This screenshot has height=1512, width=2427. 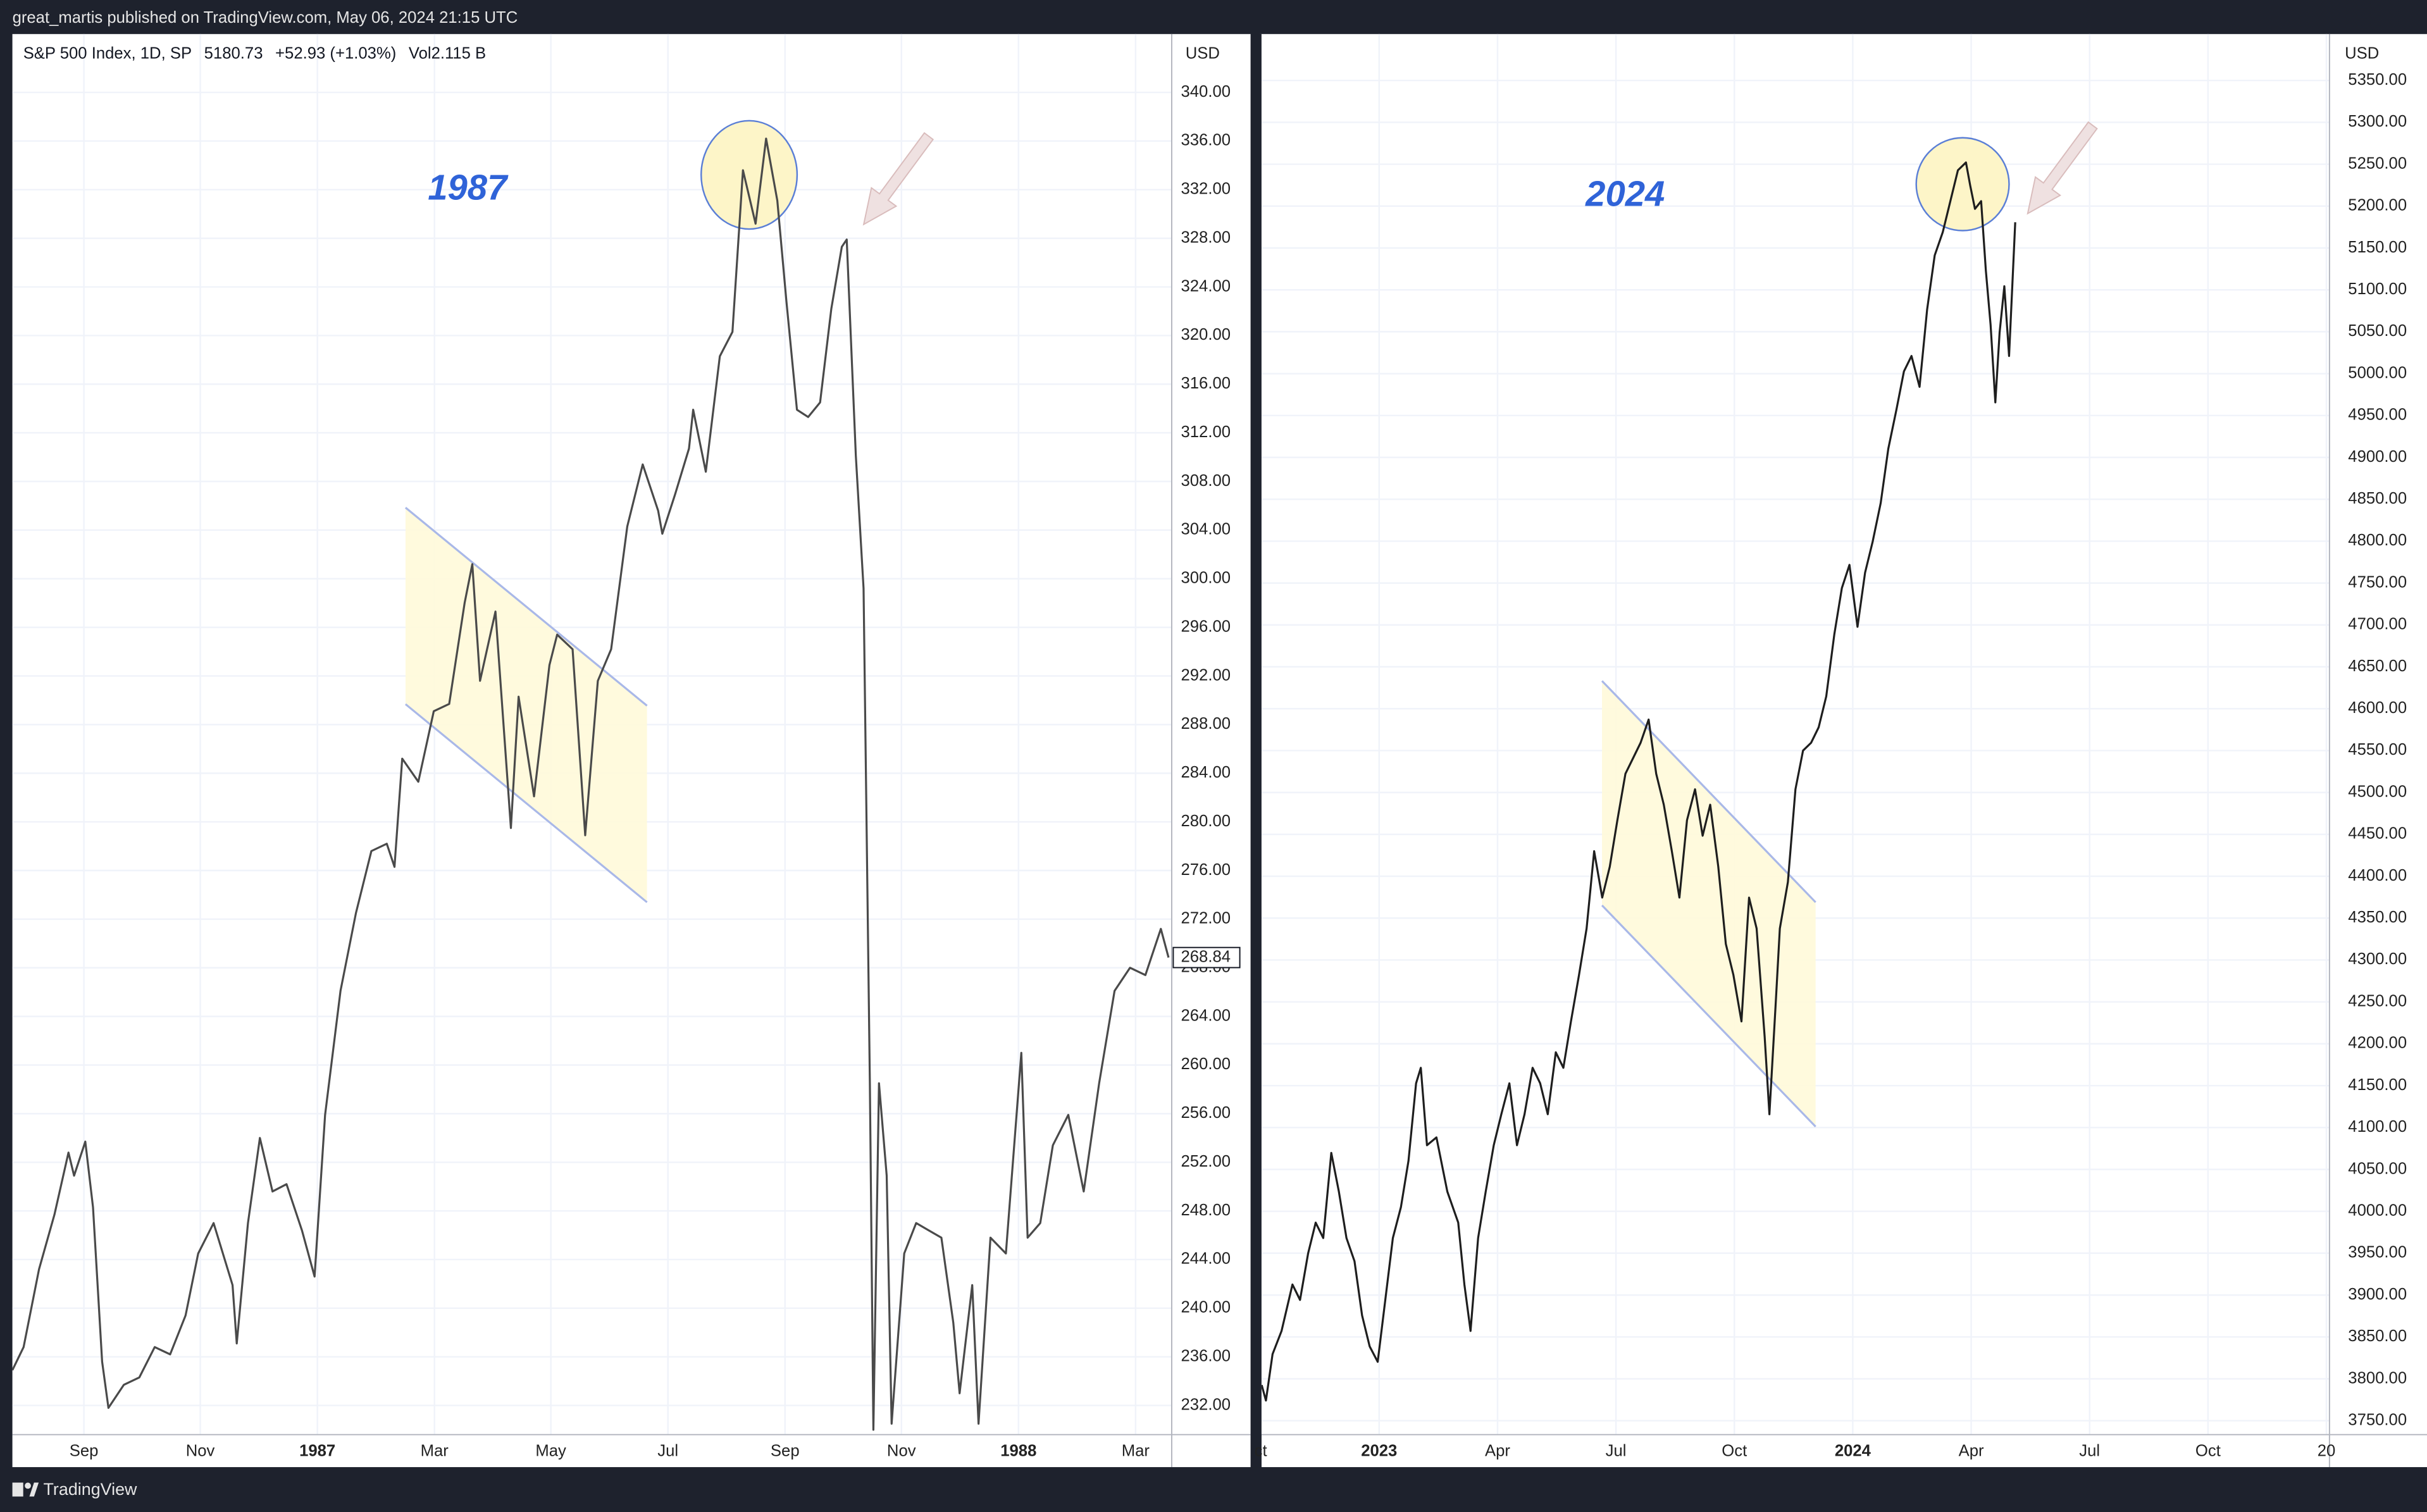 I want to click on y-tick-label: 4050.00, so click(x=2377, y=1168).